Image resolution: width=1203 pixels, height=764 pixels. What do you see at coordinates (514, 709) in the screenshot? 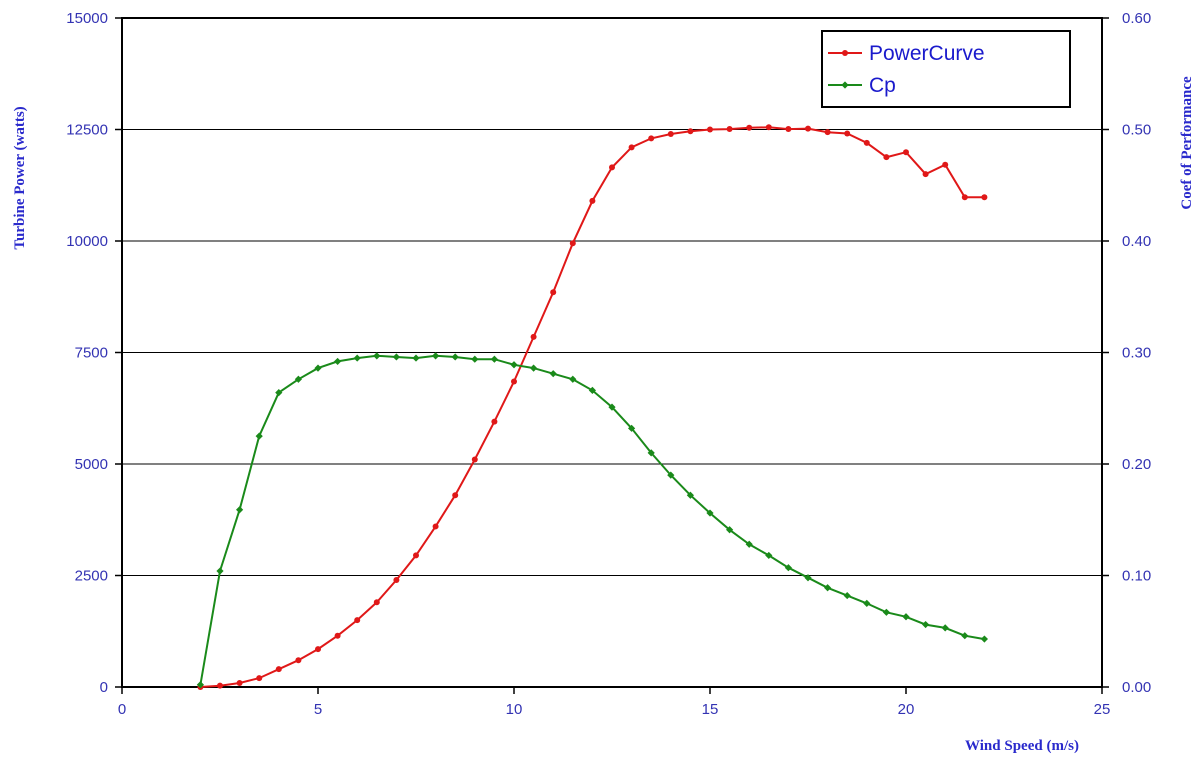
I see `x-tick-label: 10` at bounding box center [514, 709].